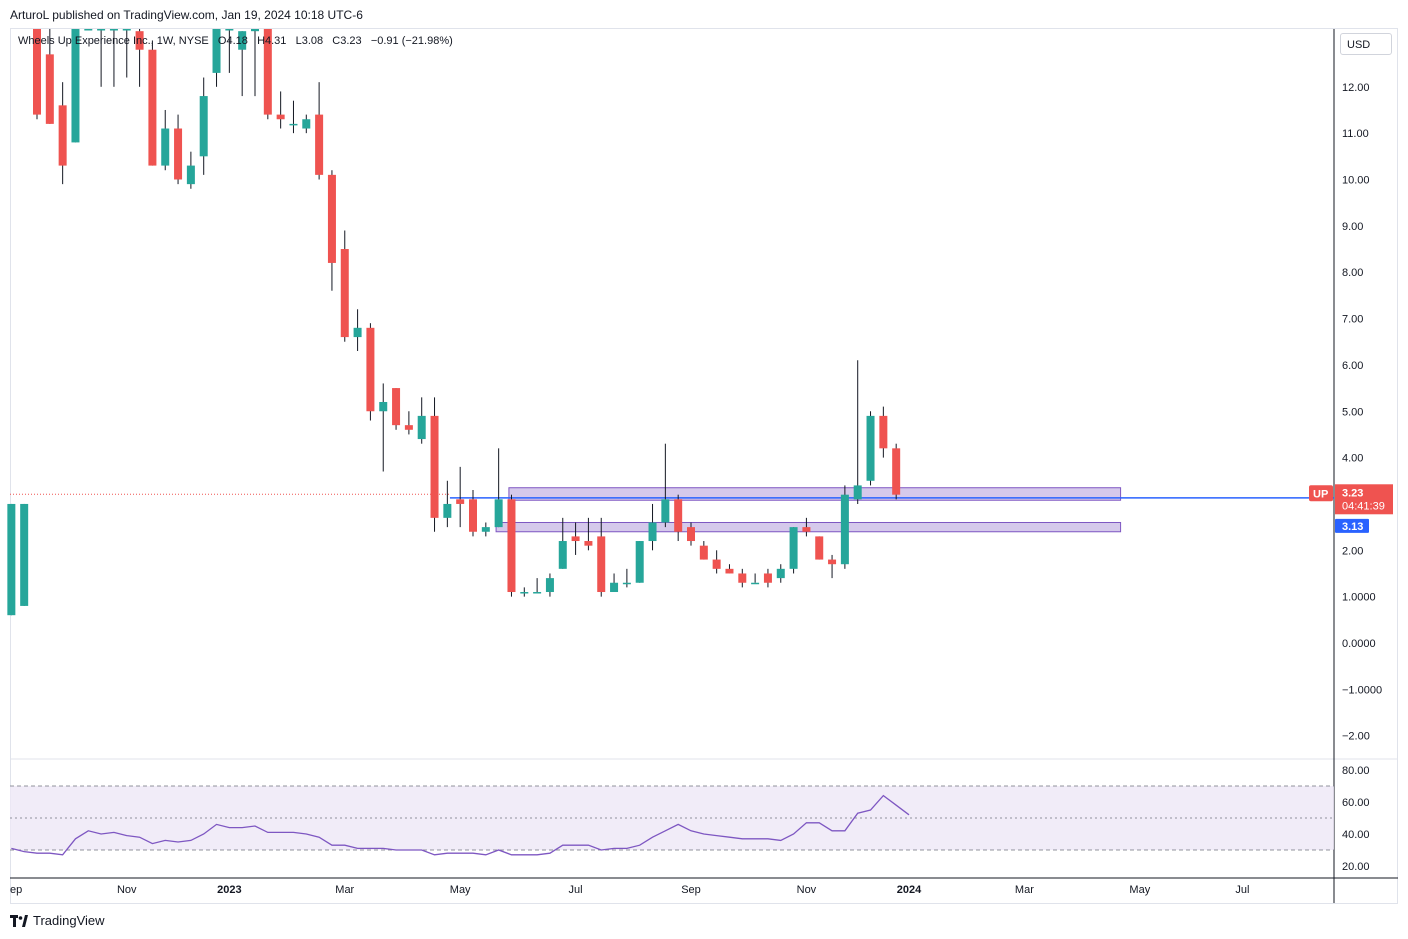  Describe the element at coordinates (1352, 551) in the screenshot. I see `price-tick-label: 2.00` at that location.